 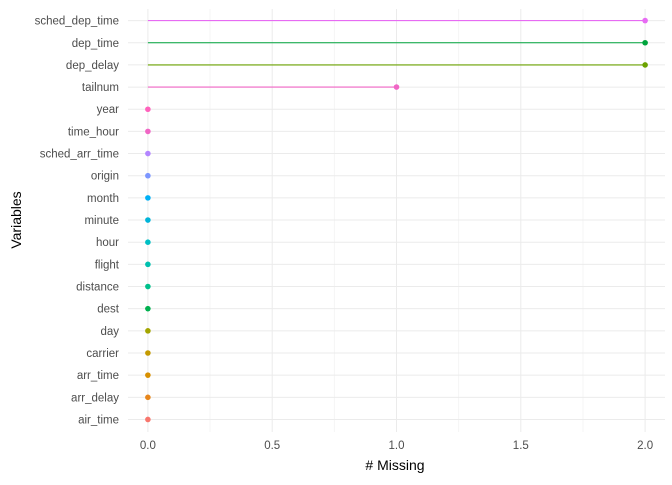 I want to click on y-tick-label: minute, so click(x=101, y=221).